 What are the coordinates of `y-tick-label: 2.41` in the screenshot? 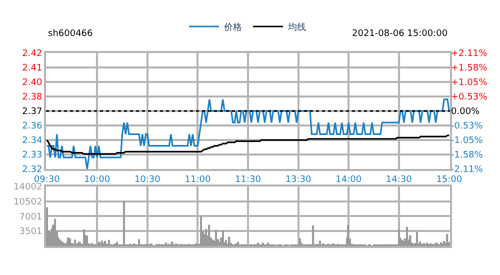 It's located at (32, 69).